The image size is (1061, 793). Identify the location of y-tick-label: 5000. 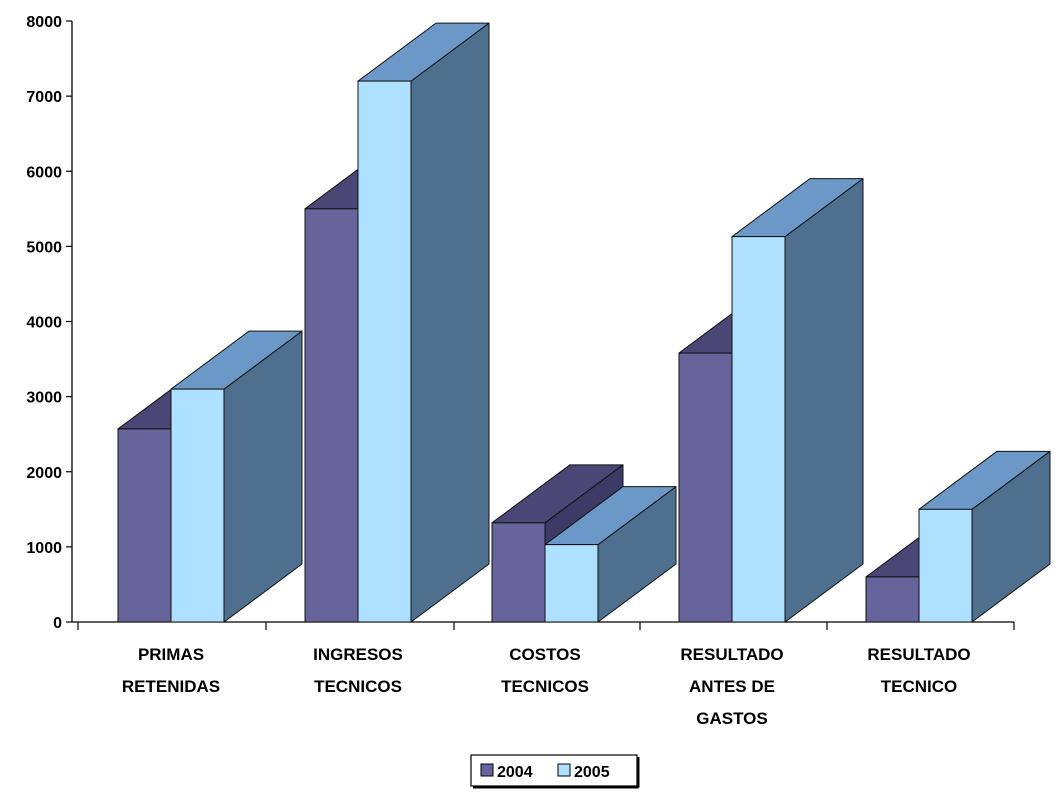
(44, 247).